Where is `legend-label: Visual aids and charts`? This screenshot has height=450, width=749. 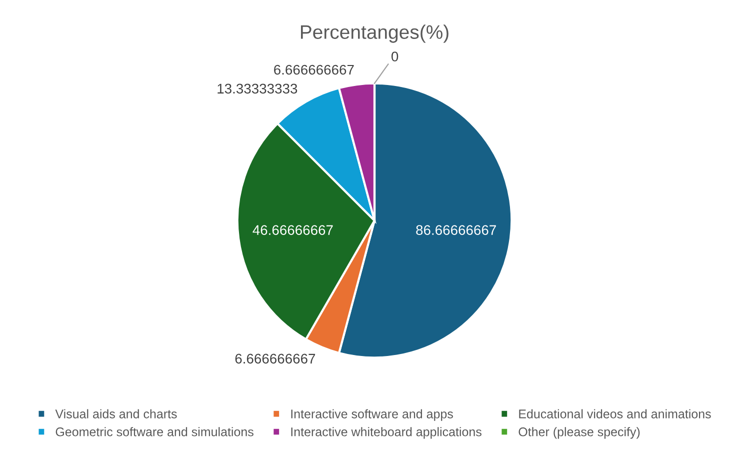 legend-label: Visual aids and charts is located at coordinates (116, 413).